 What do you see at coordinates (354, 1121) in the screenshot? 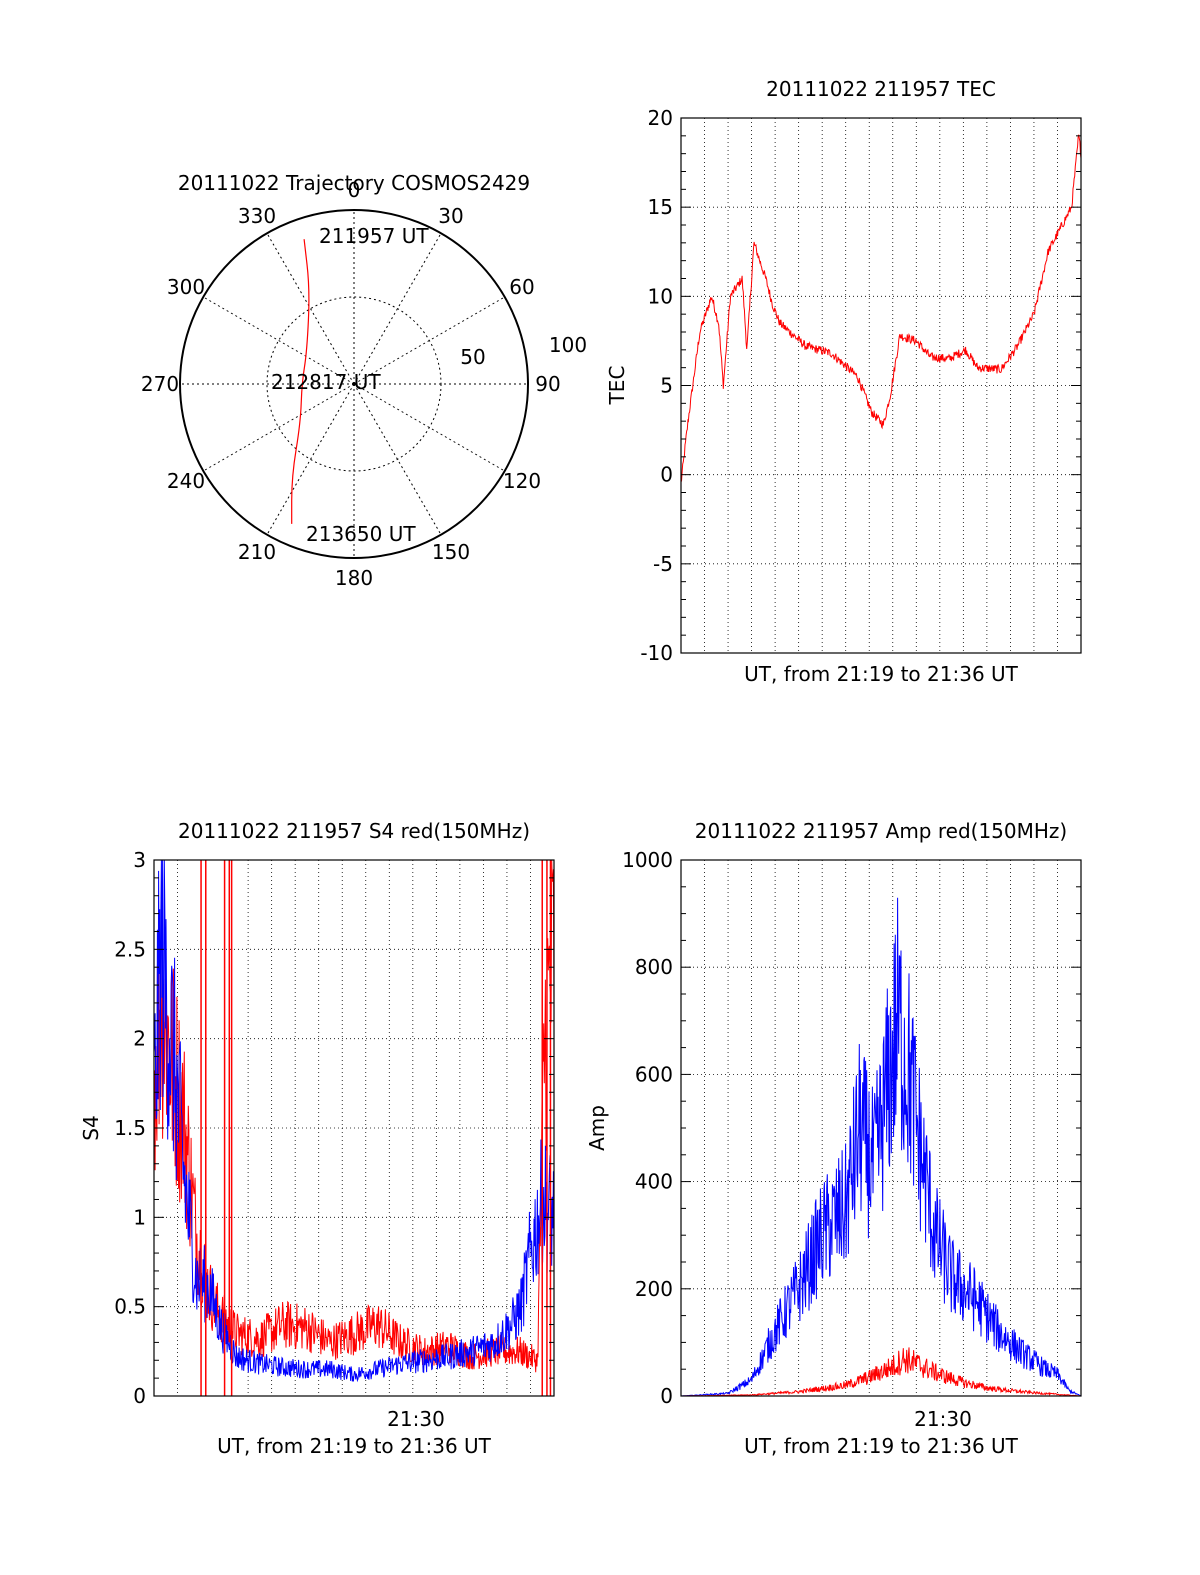
I see `s4-series-blue` at bounding box center [354, 1121].